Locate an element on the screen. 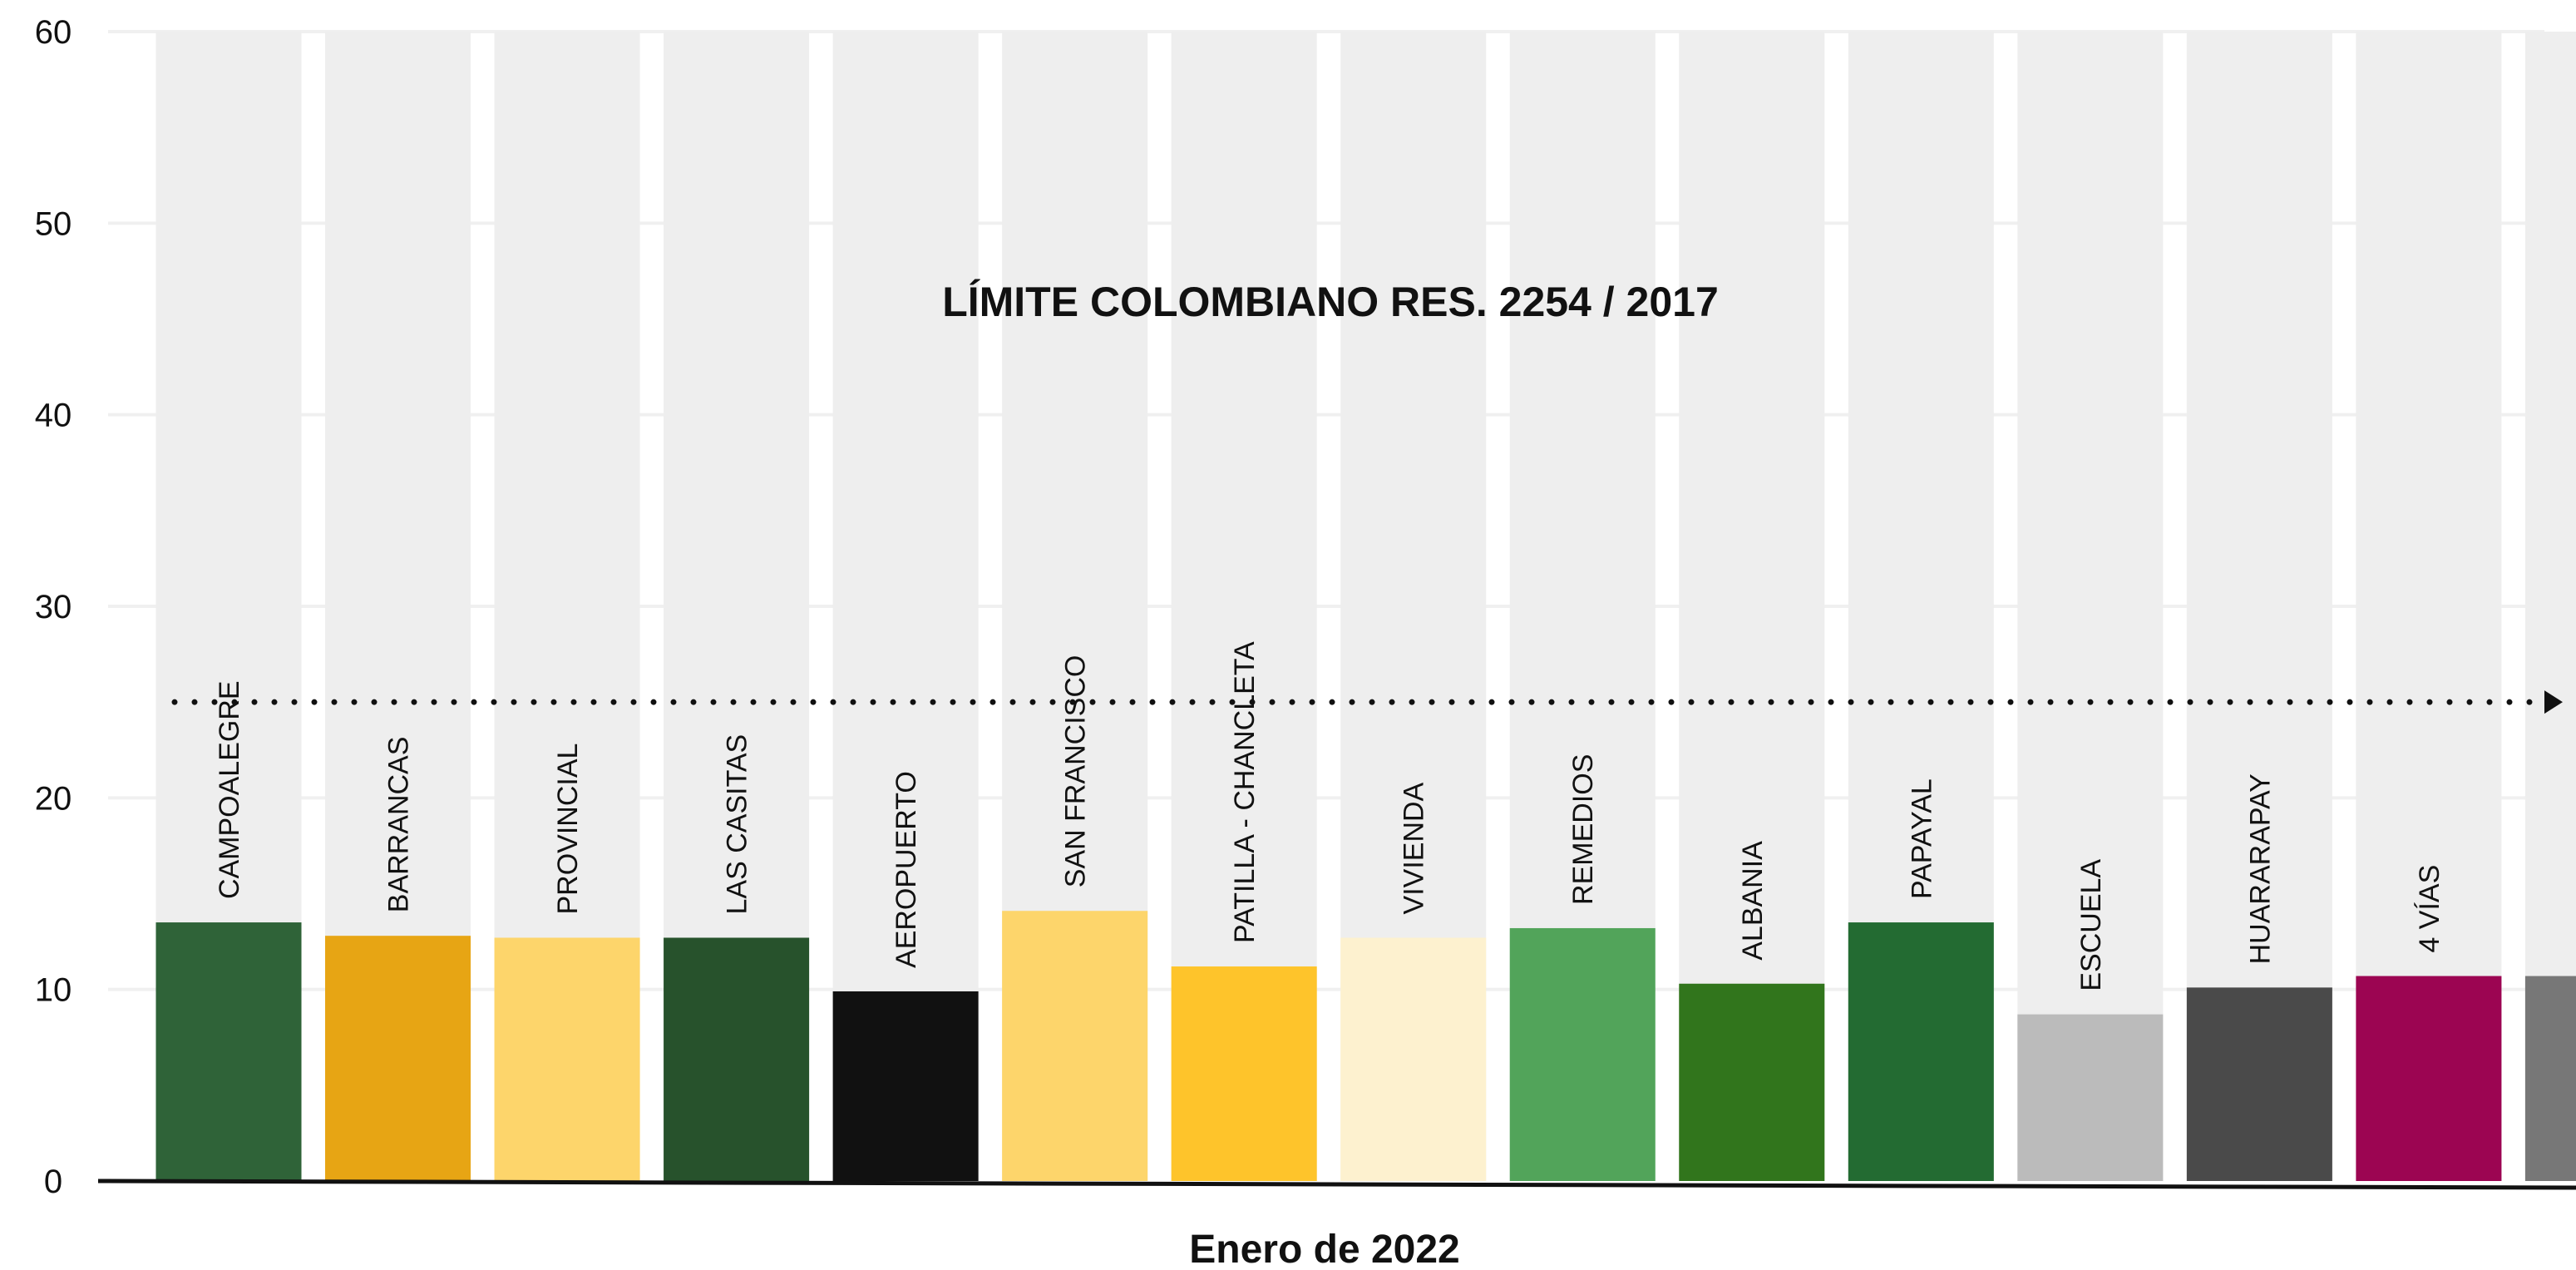 This screenshot has width=2576, height=1270. category-label: SAN FRANCISCO is located at coordinates (1076, 771).